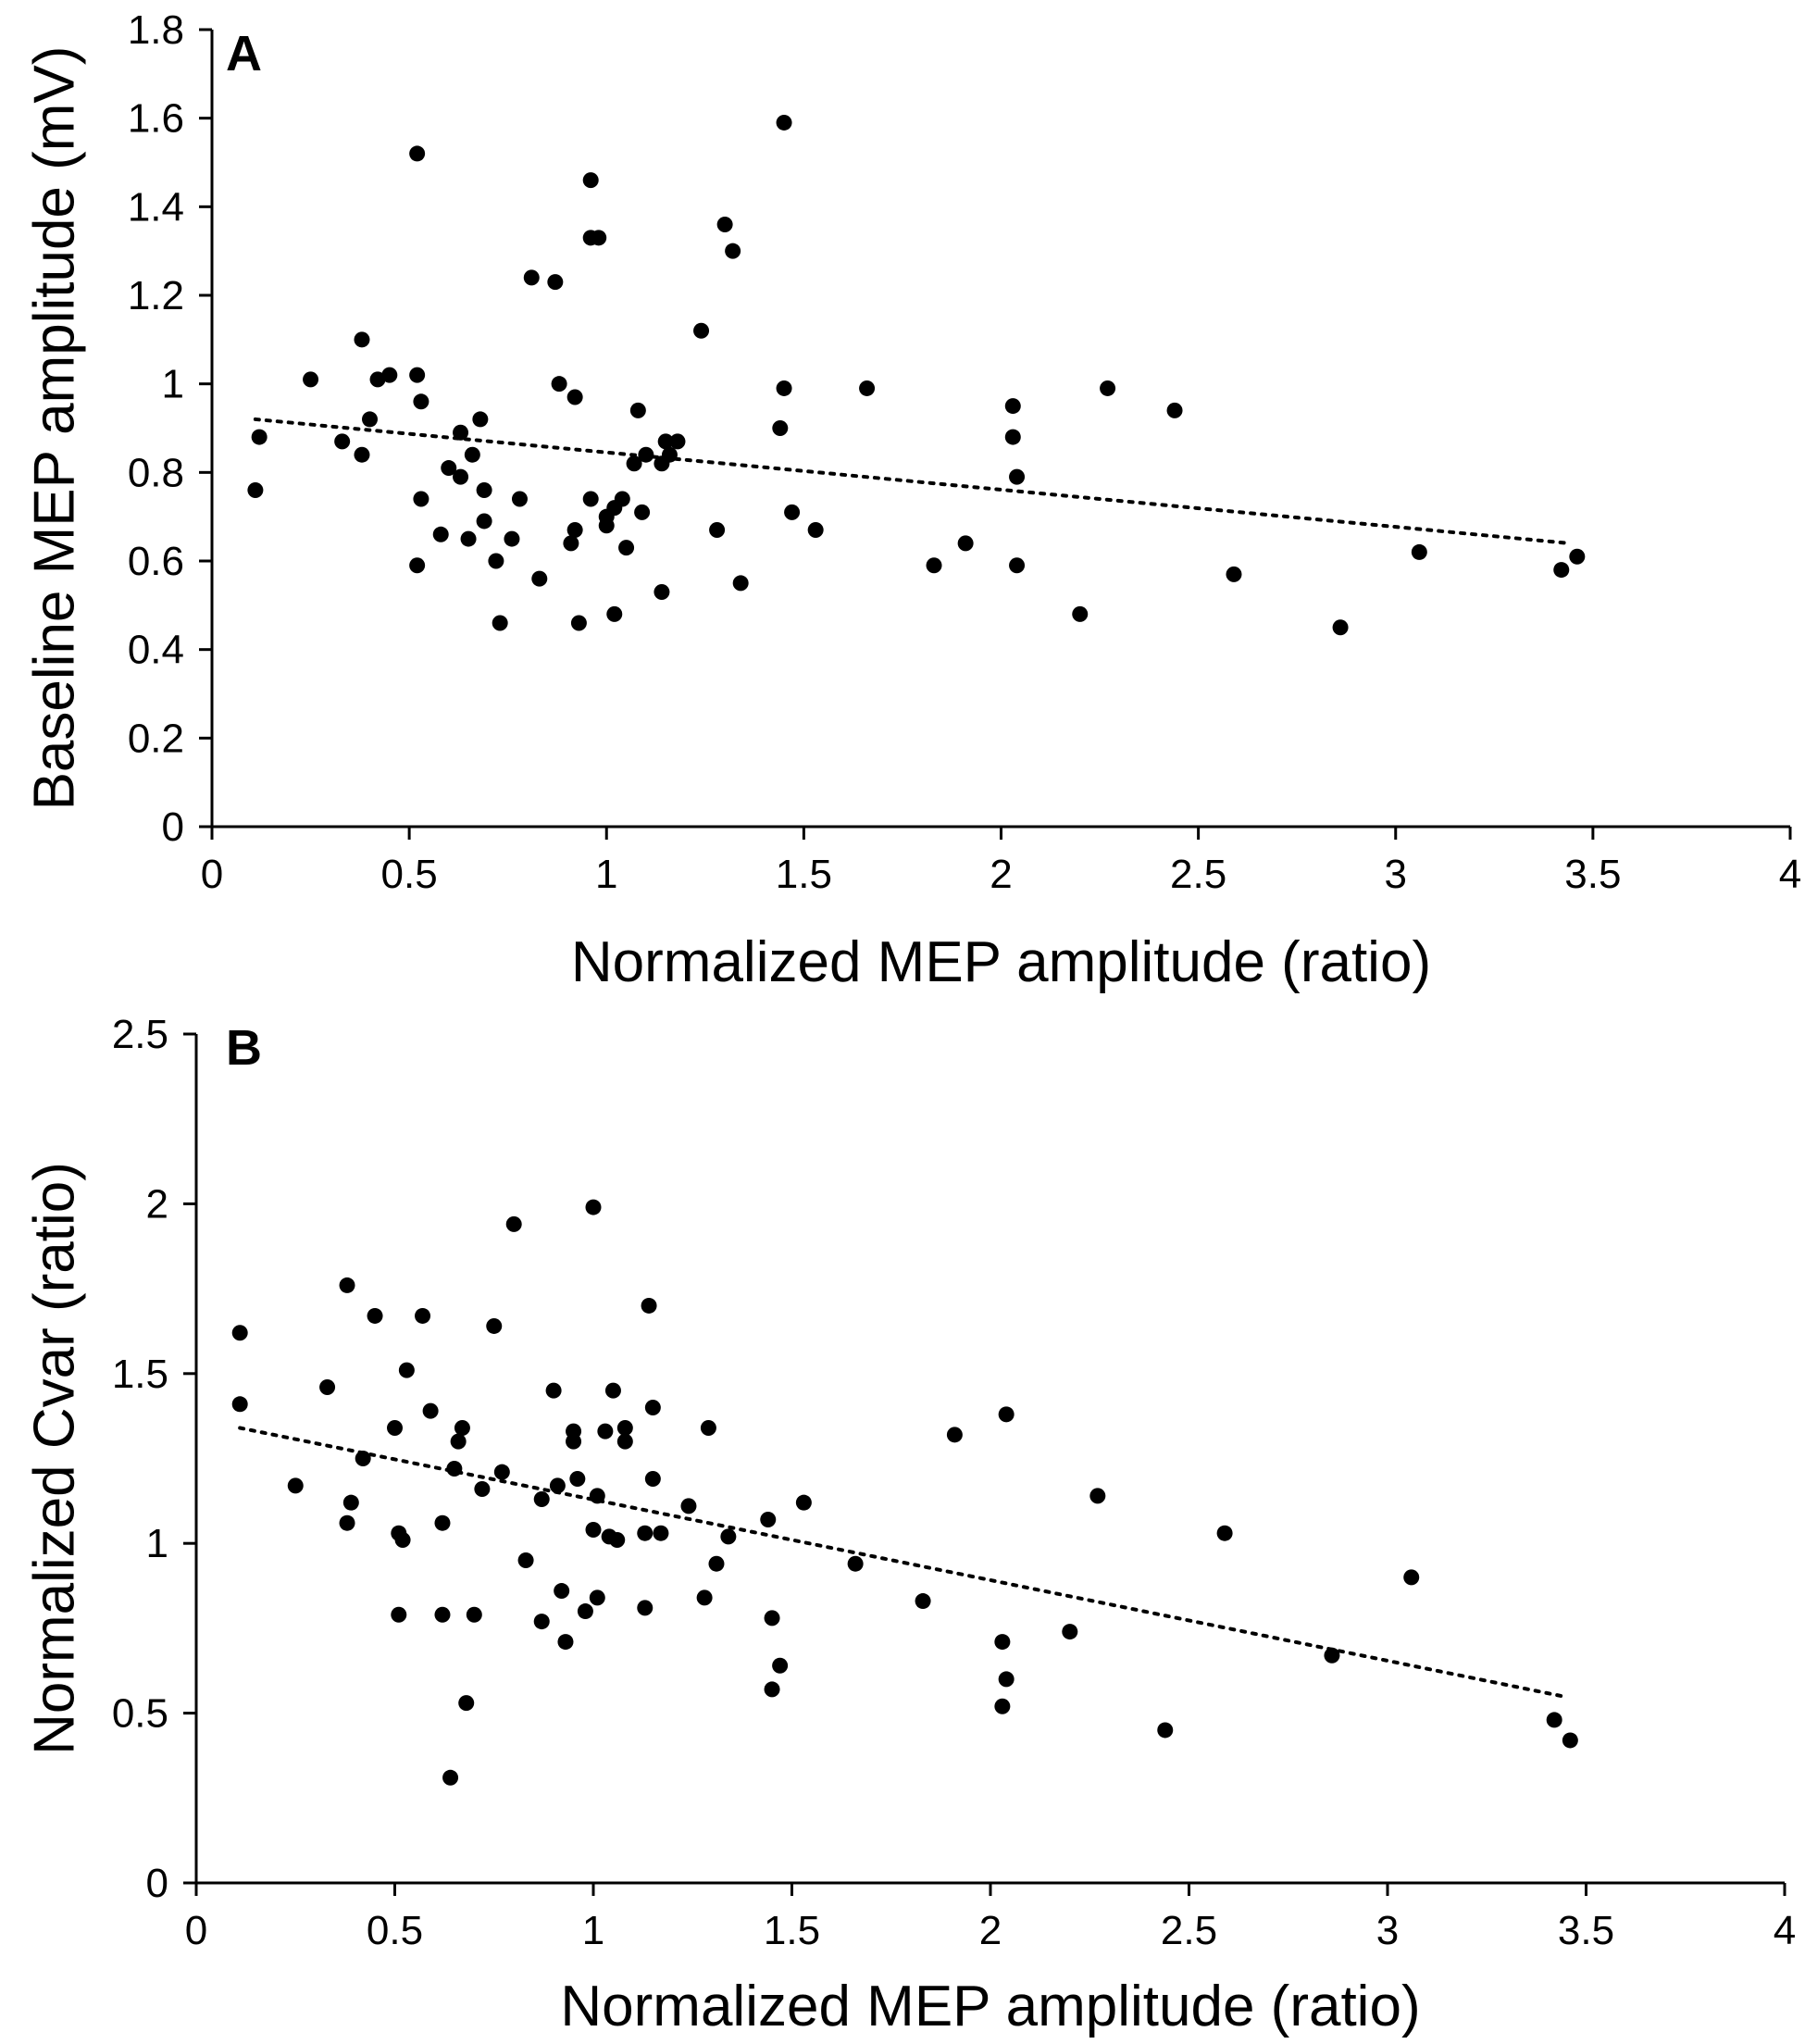 Image resolution: width=1805 pixels, height=2044 pixels. Describe the element at coordinates (593, 1930) in the screenshot. I see `x-tick-label: 1` at that location.